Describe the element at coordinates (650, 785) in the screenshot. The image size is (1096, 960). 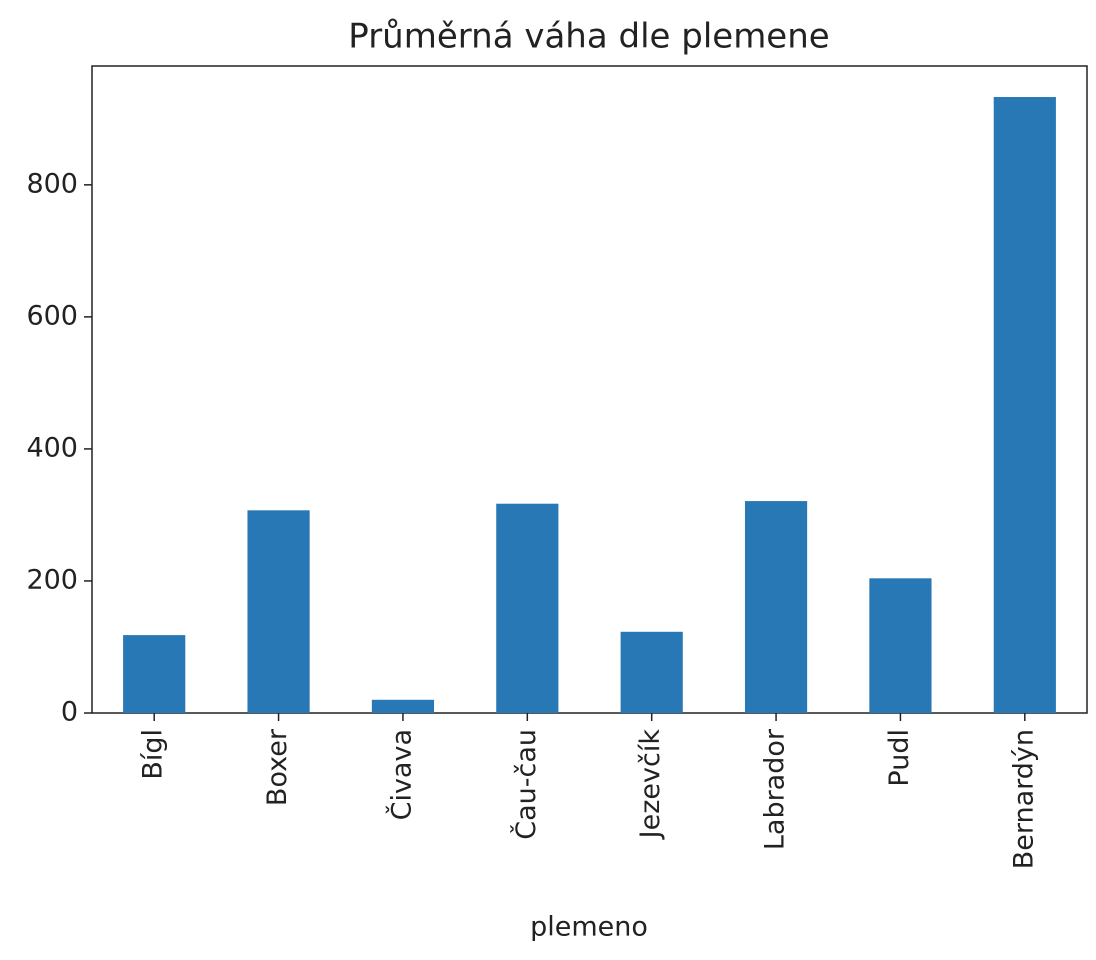
I see `x-tick-label: Jezevčík` at that location.